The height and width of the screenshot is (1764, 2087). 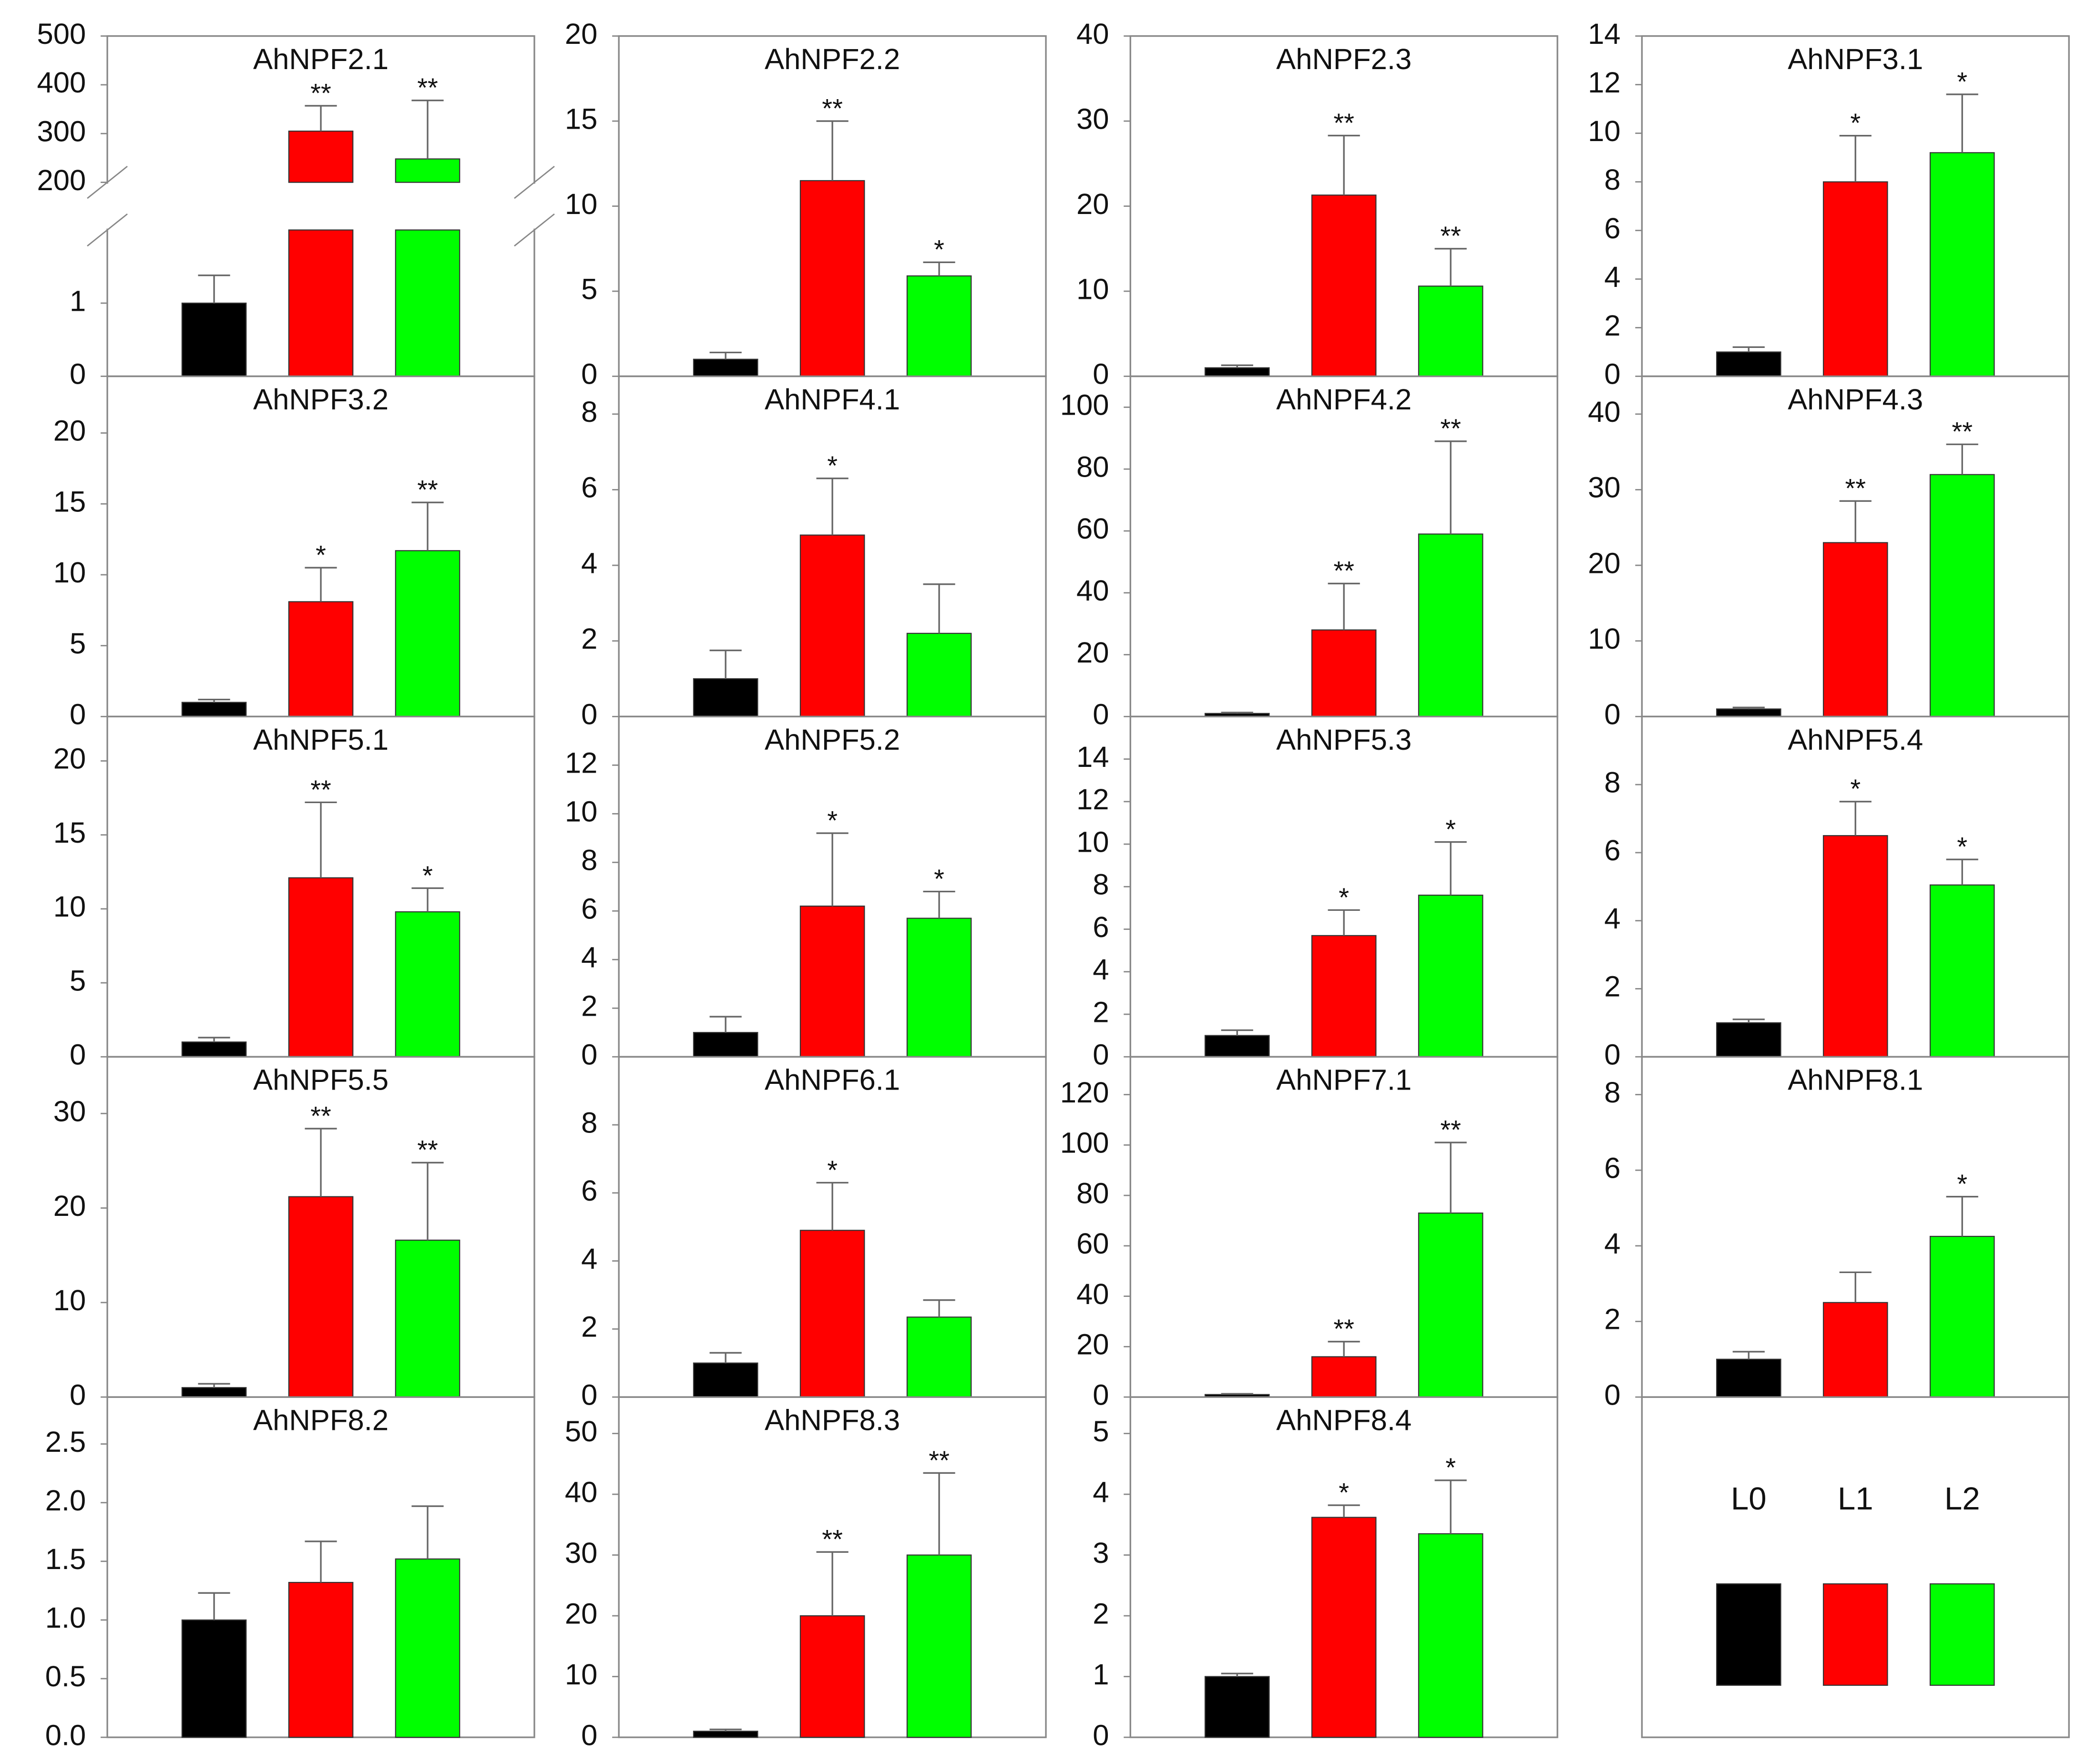 I want to click on panel-title: AhNPF8.1, so click(x=1855, y=1080).